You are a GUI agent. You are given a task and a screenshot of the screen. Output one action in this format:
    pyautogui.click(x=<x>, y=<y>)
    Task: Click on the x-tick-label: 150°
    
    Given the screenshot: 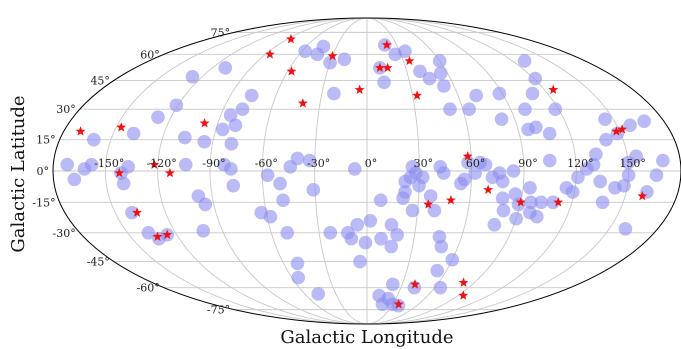 What is the action you would take?
    pyautogui.click(x=632, y=163)
    